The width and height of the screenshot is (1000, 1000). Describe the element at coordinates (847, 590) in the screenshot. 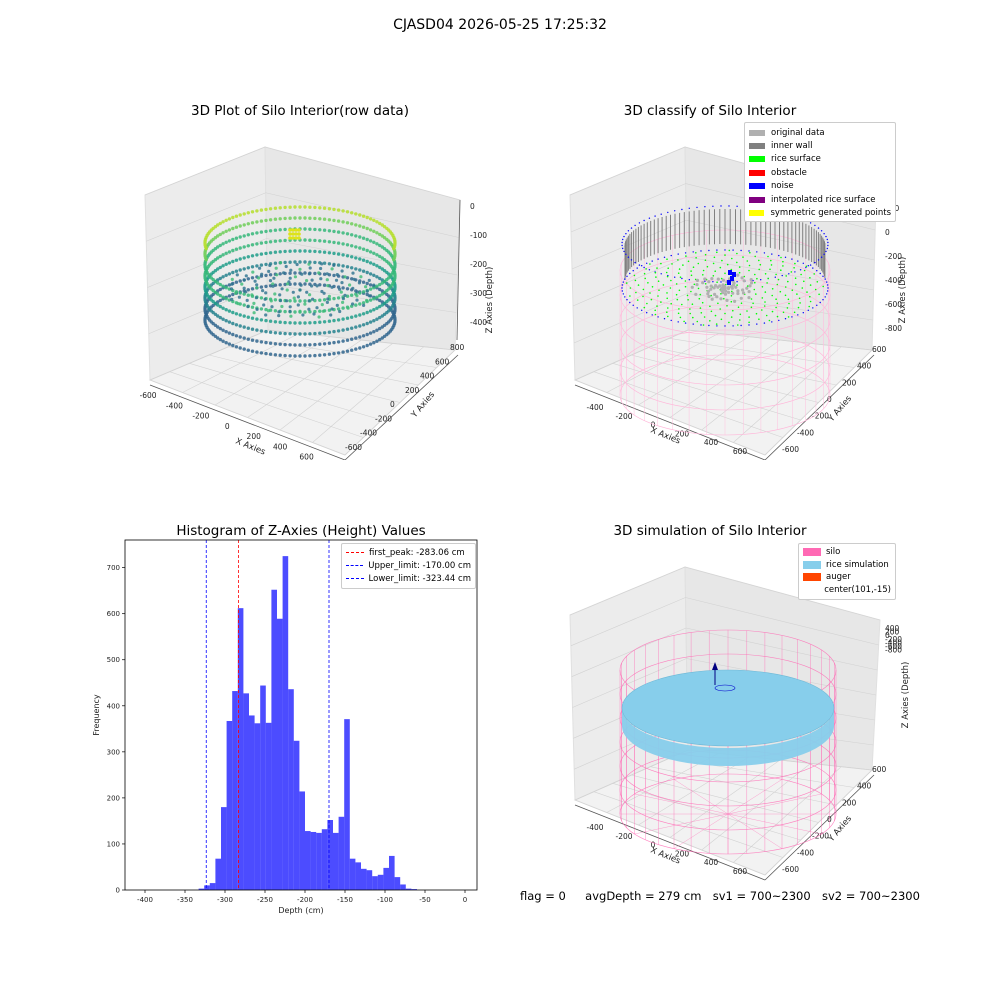

I see `legend-item: center(101,-15)` at that location.